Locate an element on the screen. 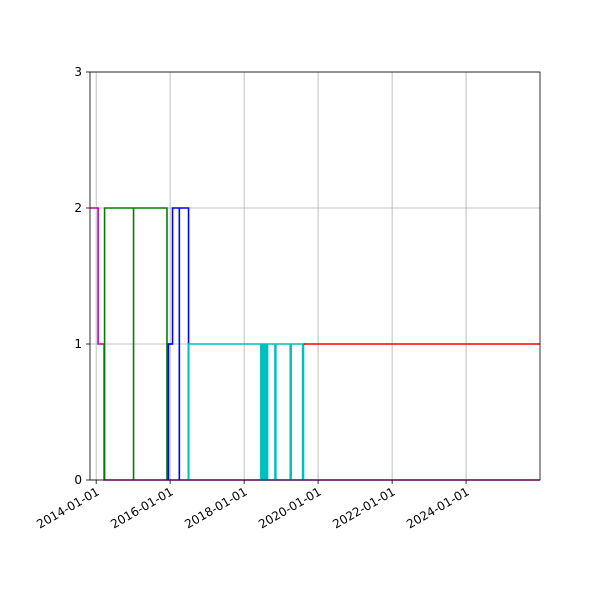  y-tick-label: 2 is located at coordinates (78, 208).